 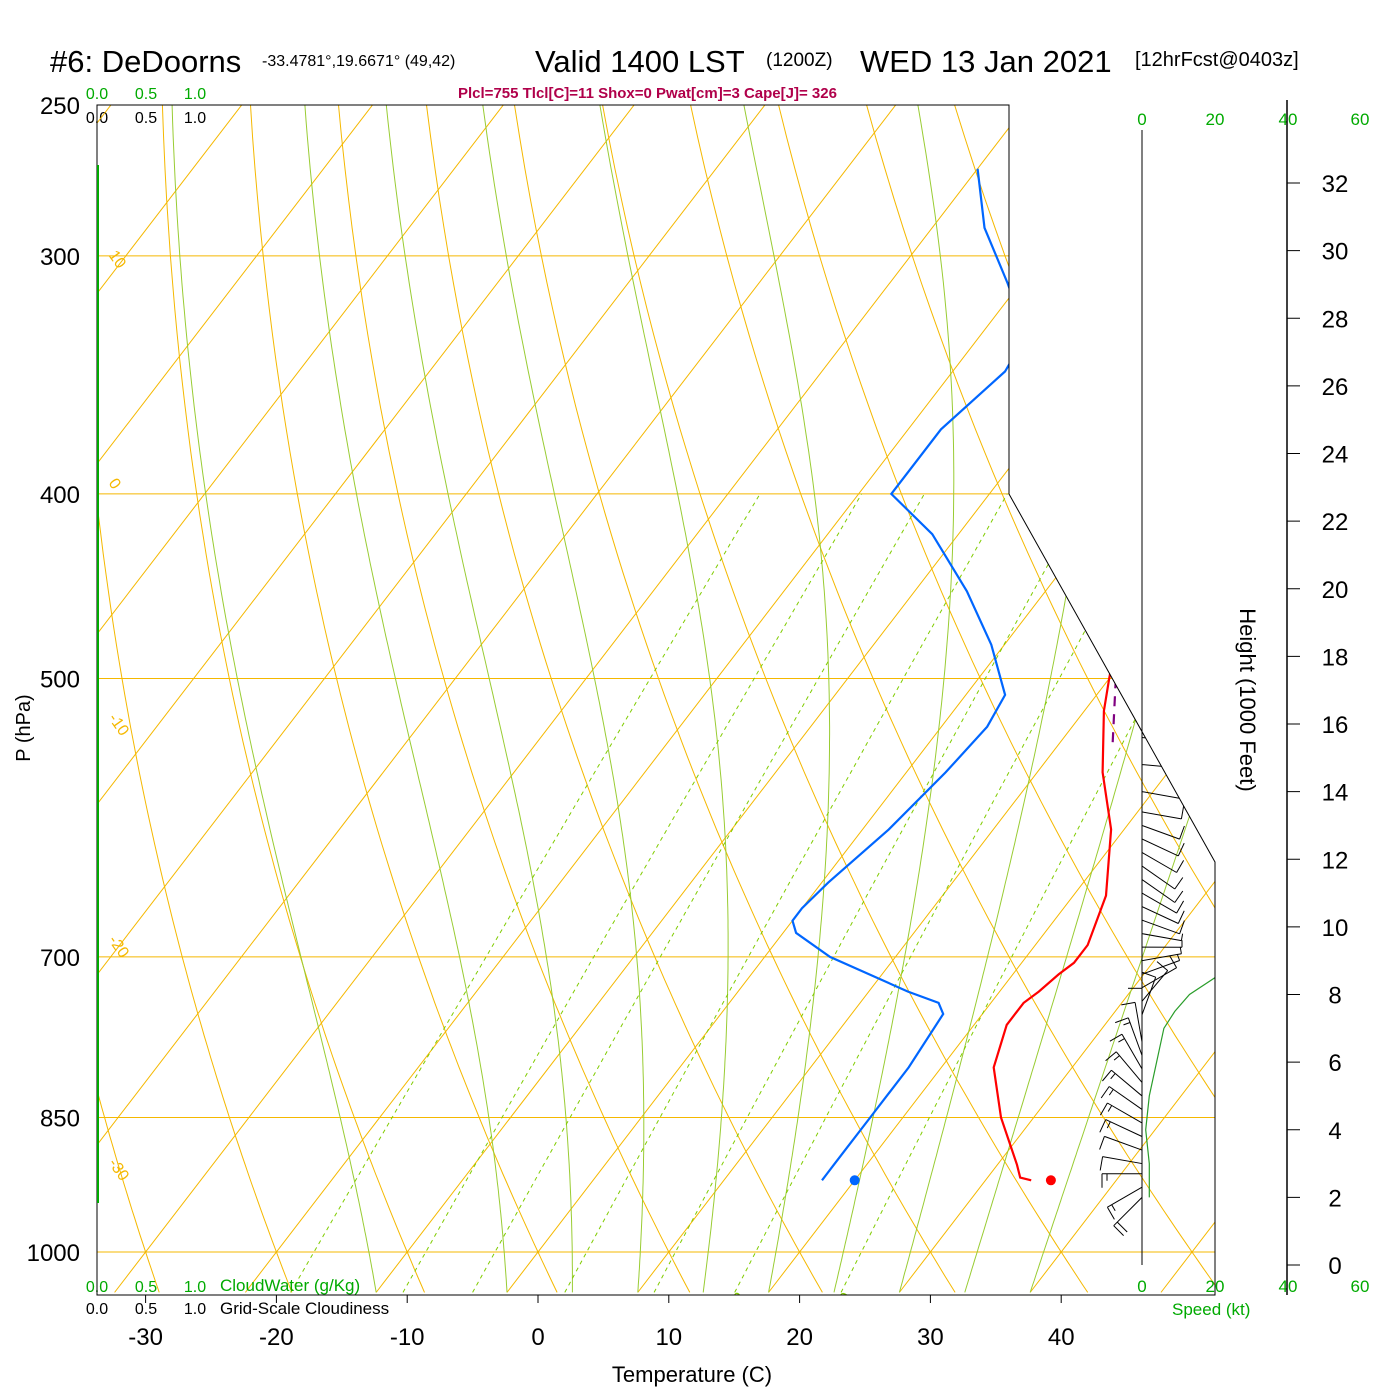 I want to click on height-axis-label: Height (1000 Feet), so click(x=1247, y=699).